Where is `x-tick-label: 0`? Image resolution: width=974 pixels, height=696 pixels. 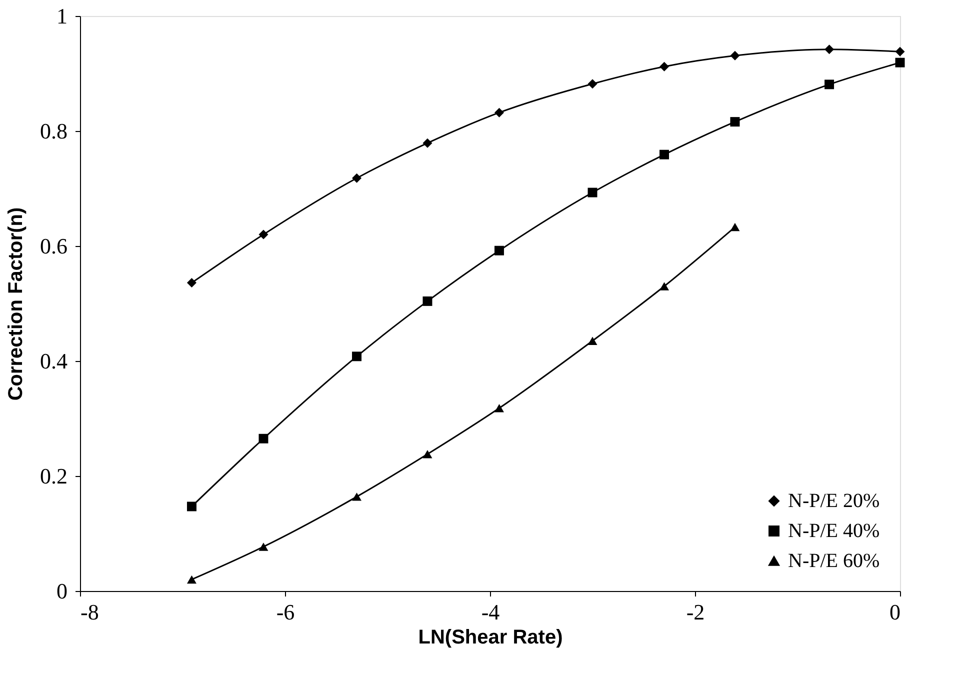
x-tick-label: 0 is located at coordinates (895, 612).